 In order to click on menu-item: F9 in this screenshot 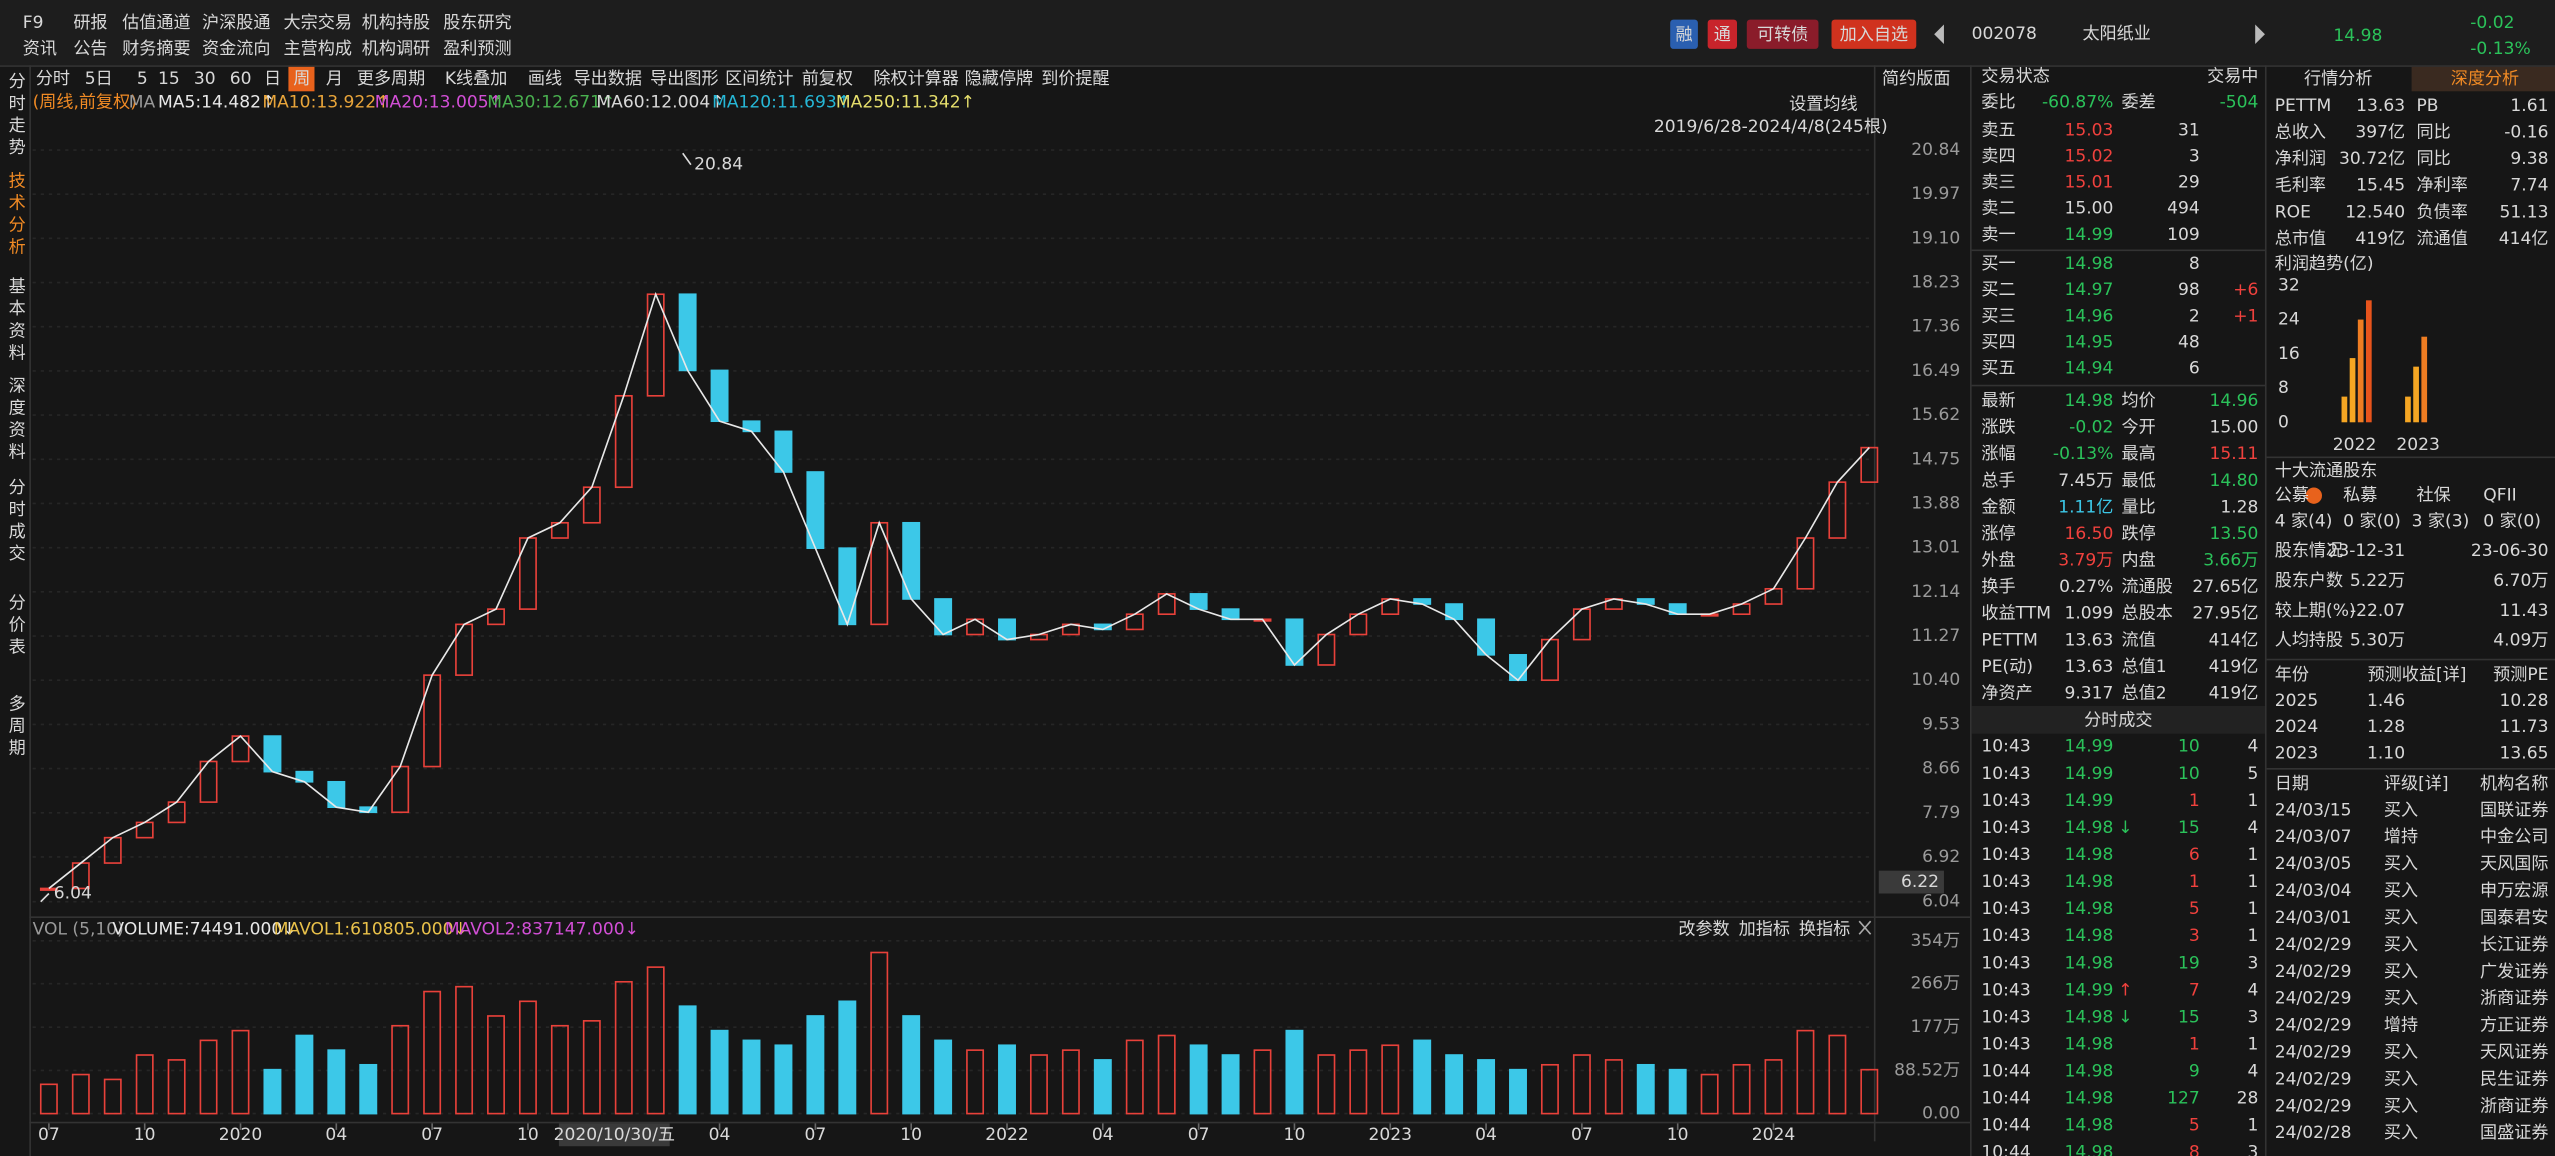, I will do `click(33, 23)`.